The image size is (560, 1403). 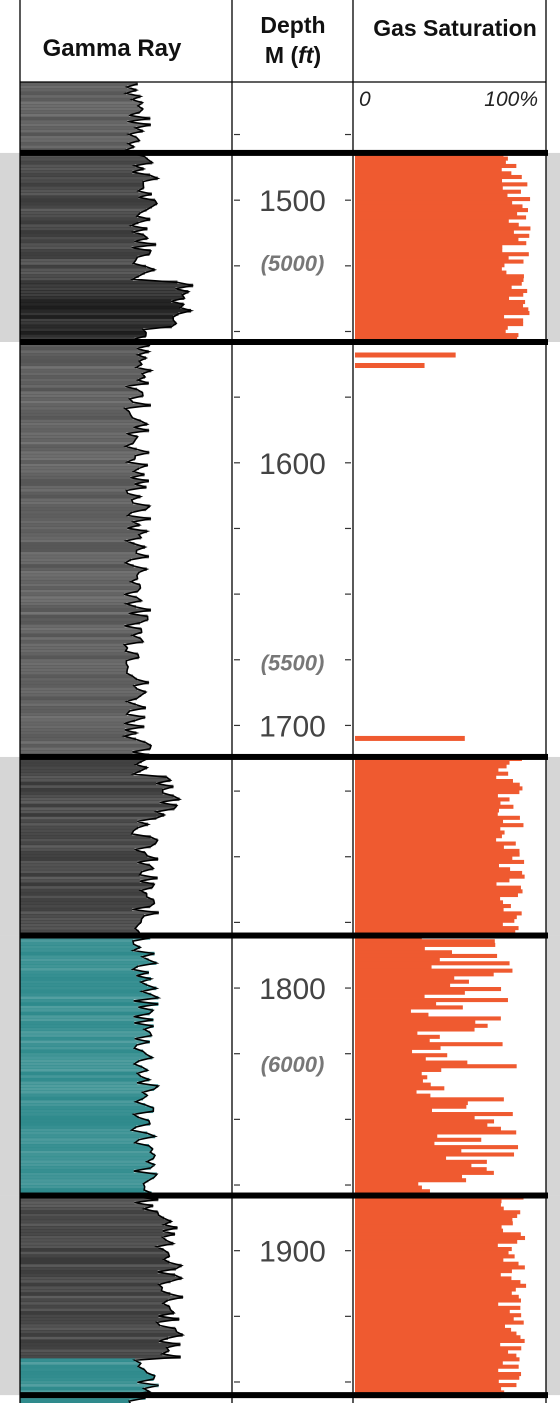 What do you see at coordinates (292, 201) in the screenshot?
I see `depth-tick-label: 1500` at bounding box center [292, 201].